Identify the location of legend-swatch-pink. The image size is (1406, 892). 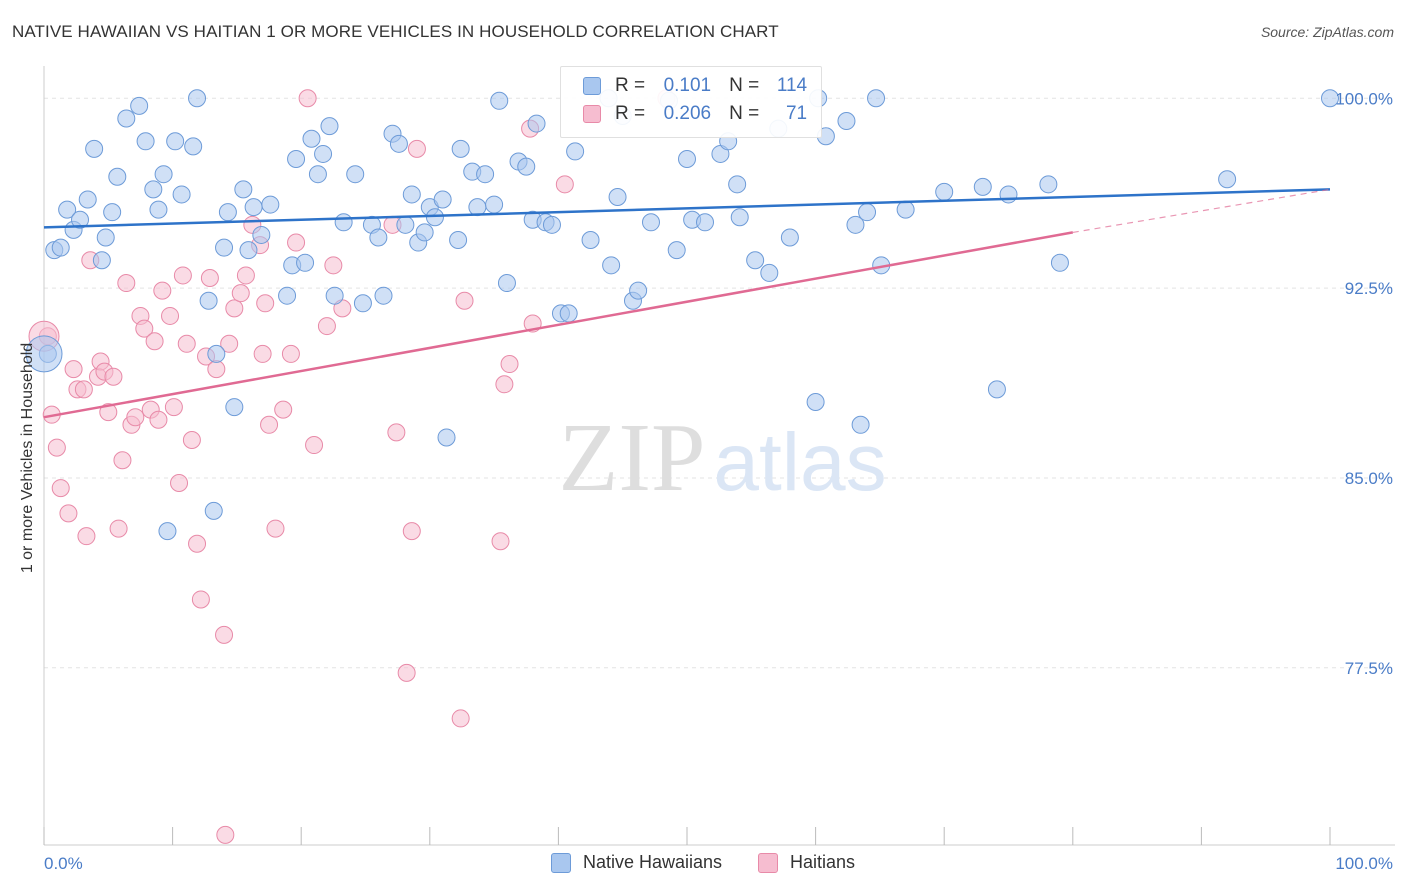
(592, 114).